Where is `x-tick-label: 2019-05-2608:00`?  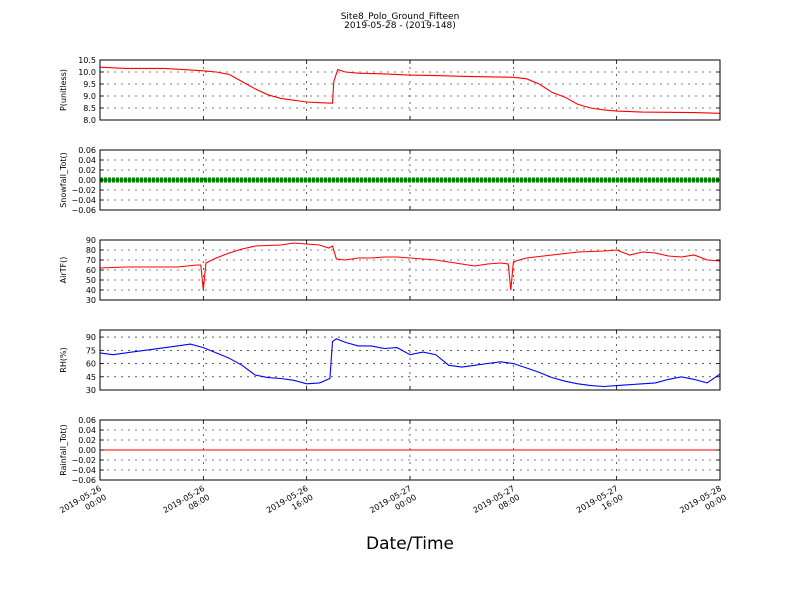 x-tick-label: 2019-05-2608:00 is located at coordinates (187, 504).